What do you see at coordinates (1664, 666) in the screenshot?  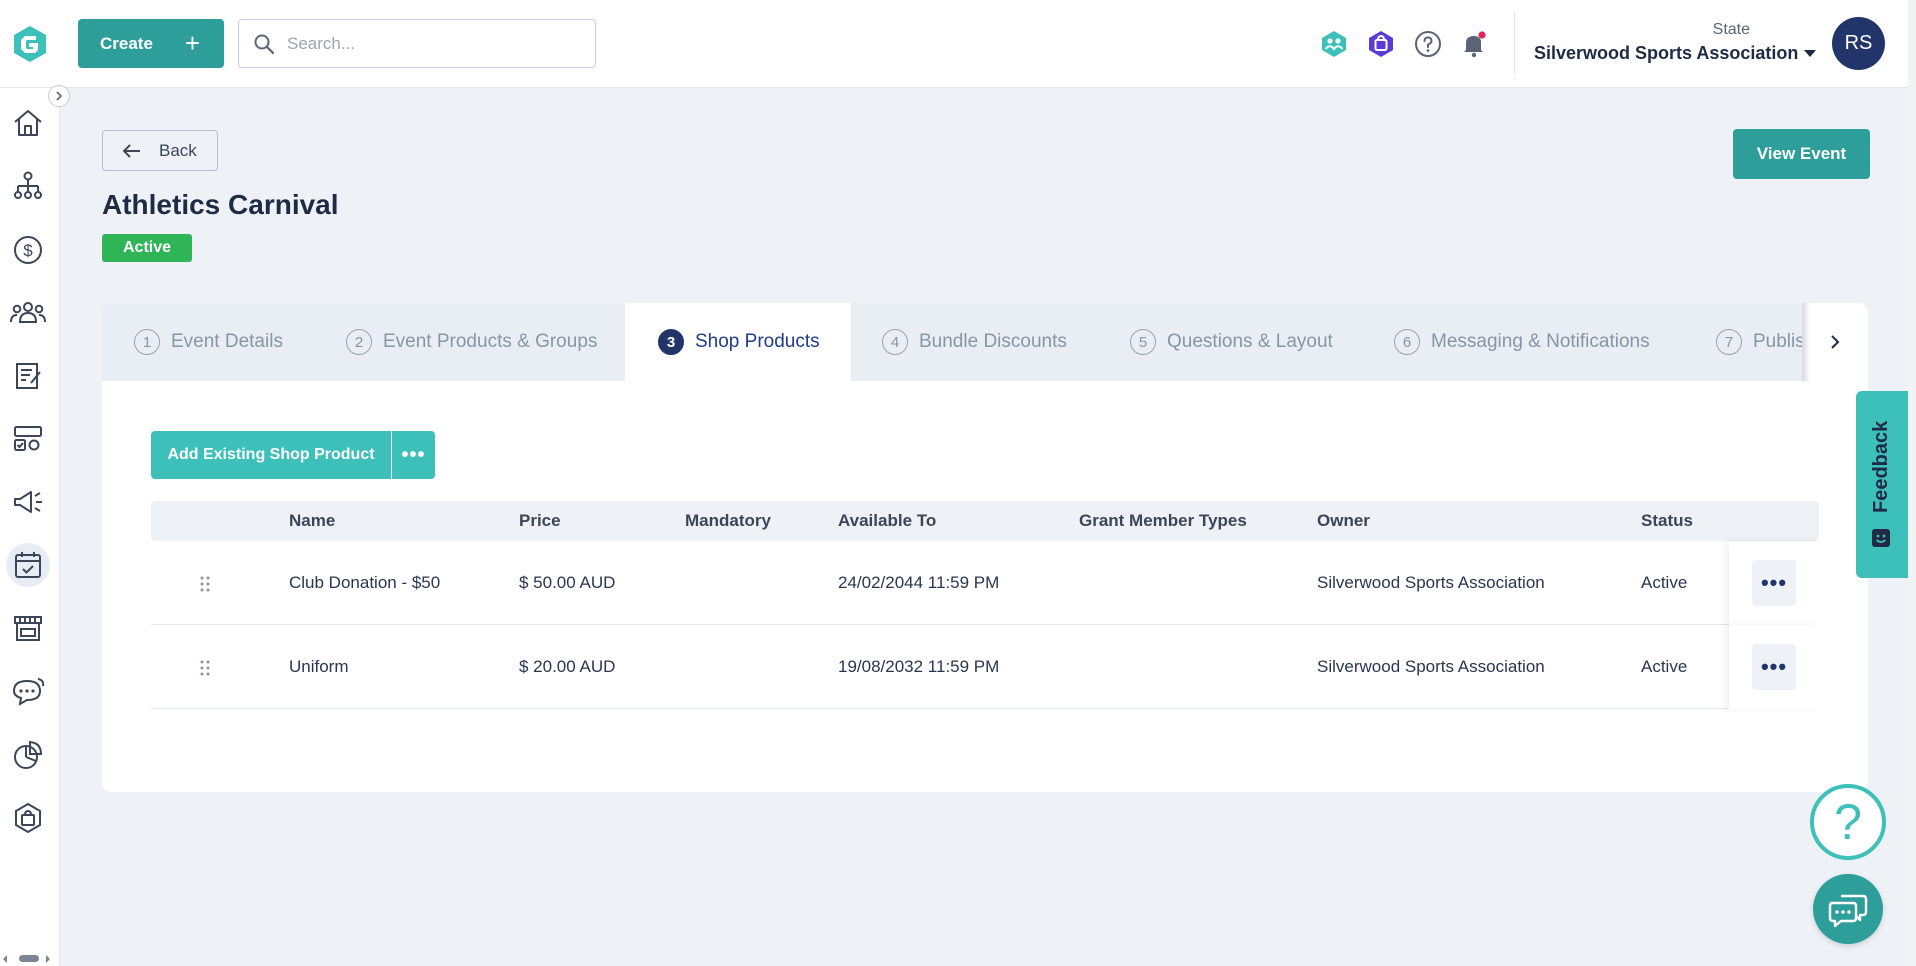 I see `cell-status: Active` at bounding box center [1664, 666].